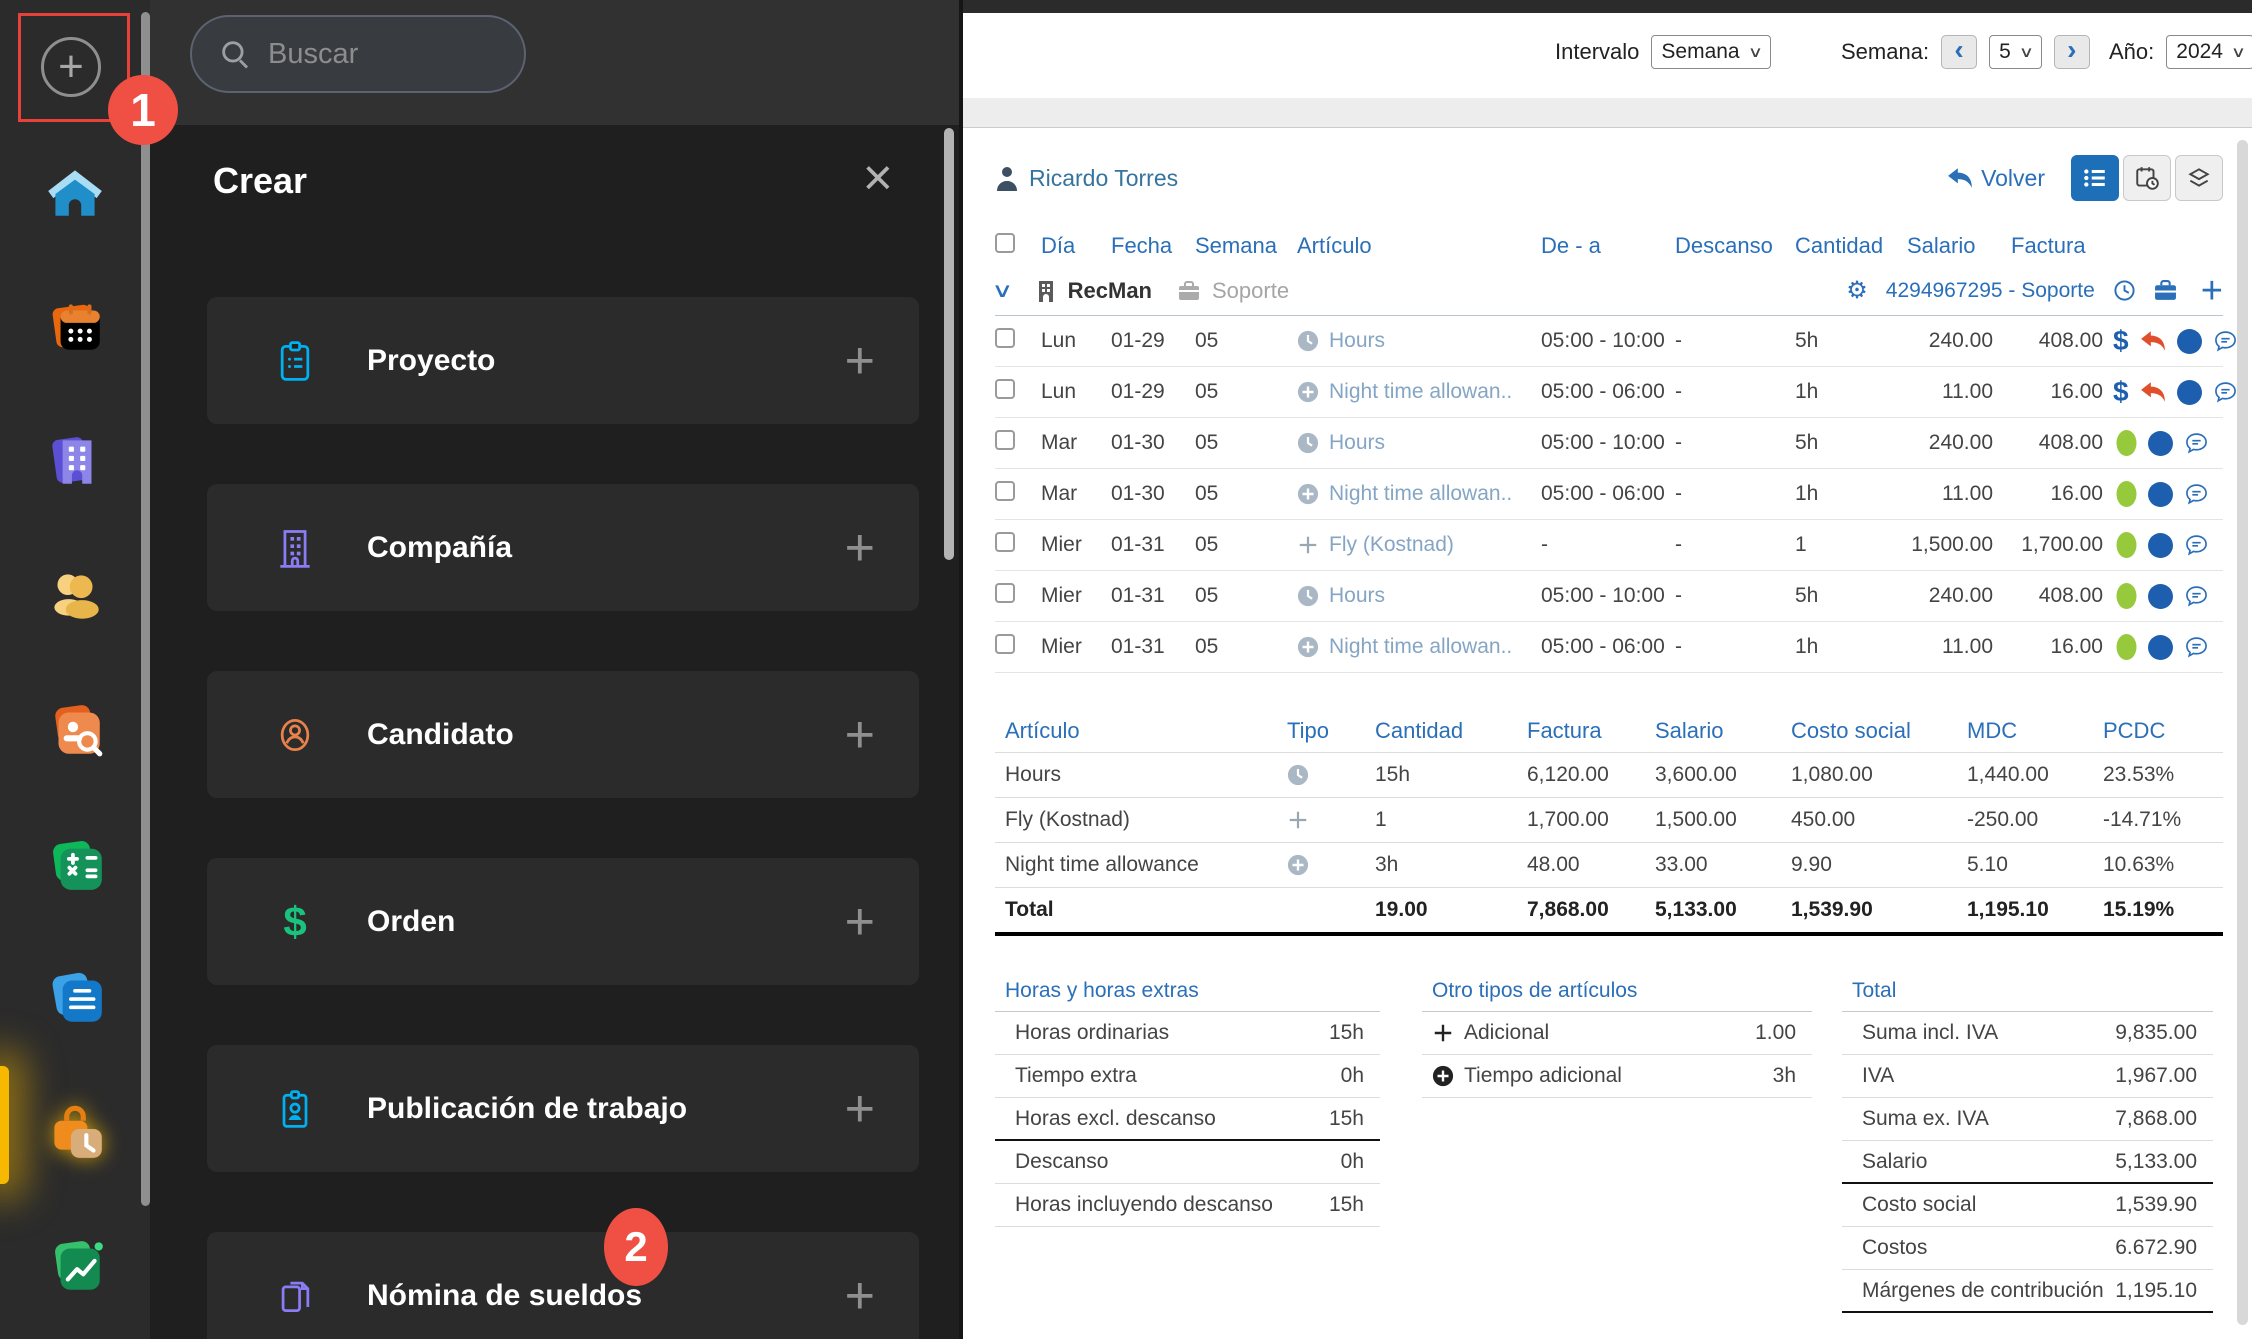 This screenshot has width=2252, height=1339. What do you see at coordinates (563, 1285) in the screenshot?
I see `create-option-card: Nómina de sueldos +` at bounding box center [563, 1285].